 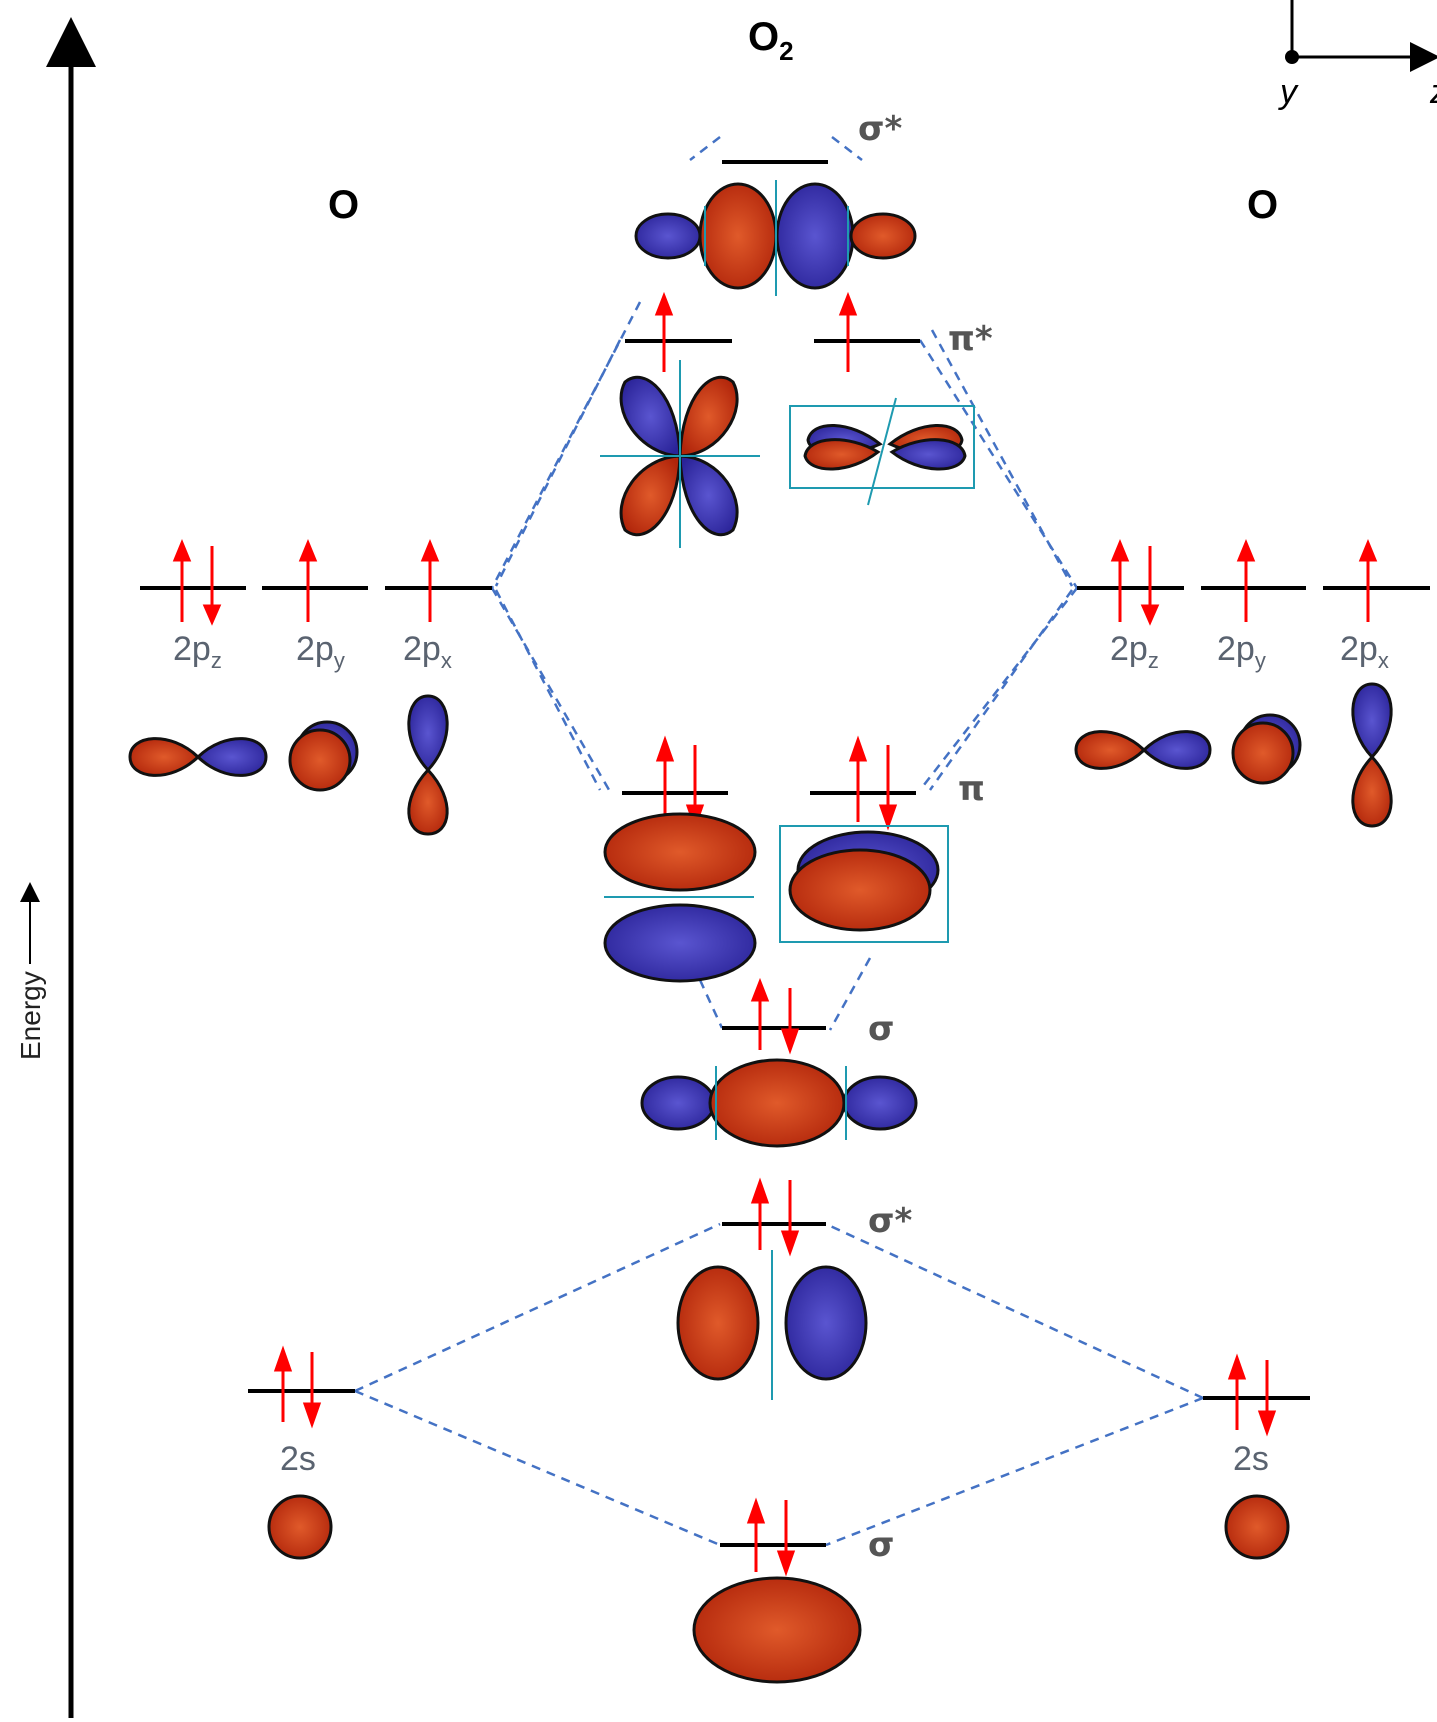 I want to click on right-2s-label: 2s, so click(x=1251, y=1459).